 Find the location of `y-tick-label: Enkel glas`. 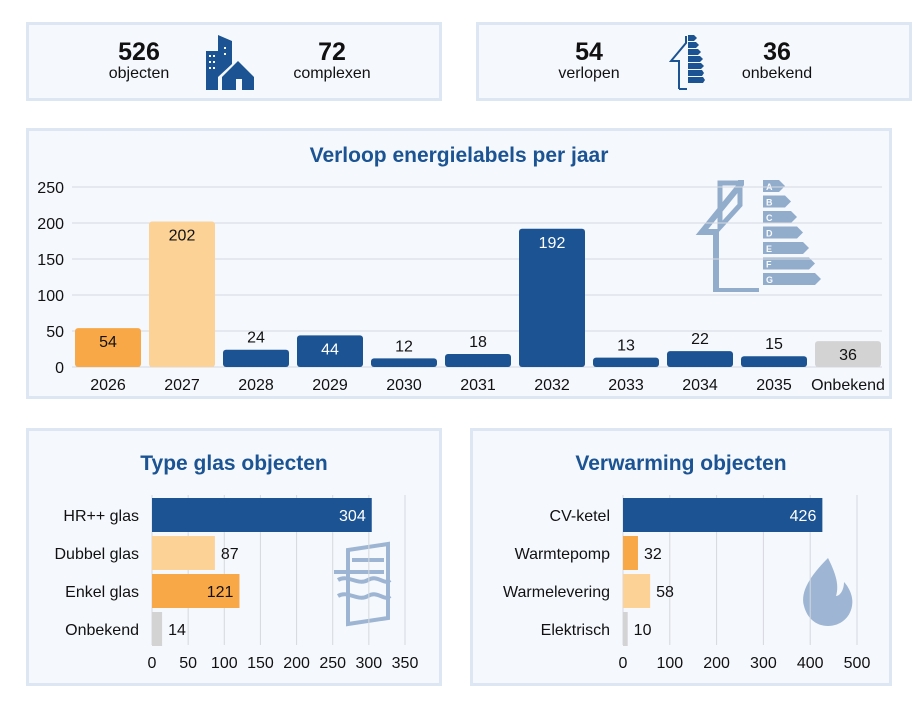

y-tick-label: Enkel glas is located at coordinates (102, 592).